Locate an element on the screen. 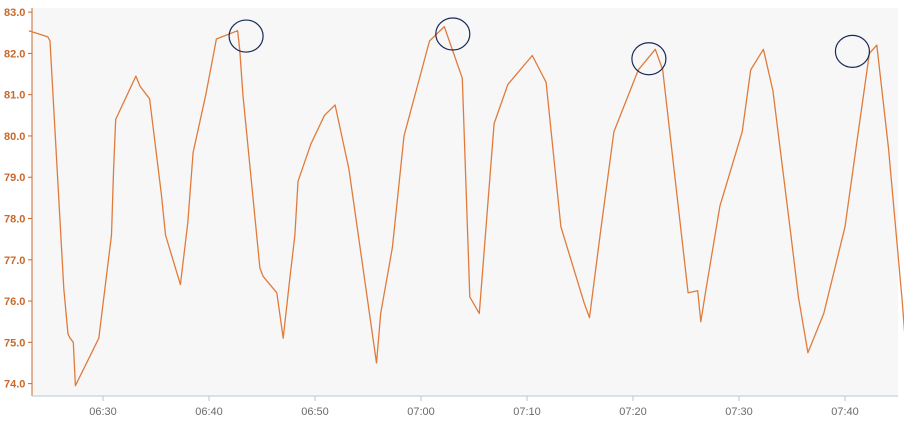 The height and width of the screenshot is (426, 904). y-tick-label: 81.0 is located at coordinates (14, 96).